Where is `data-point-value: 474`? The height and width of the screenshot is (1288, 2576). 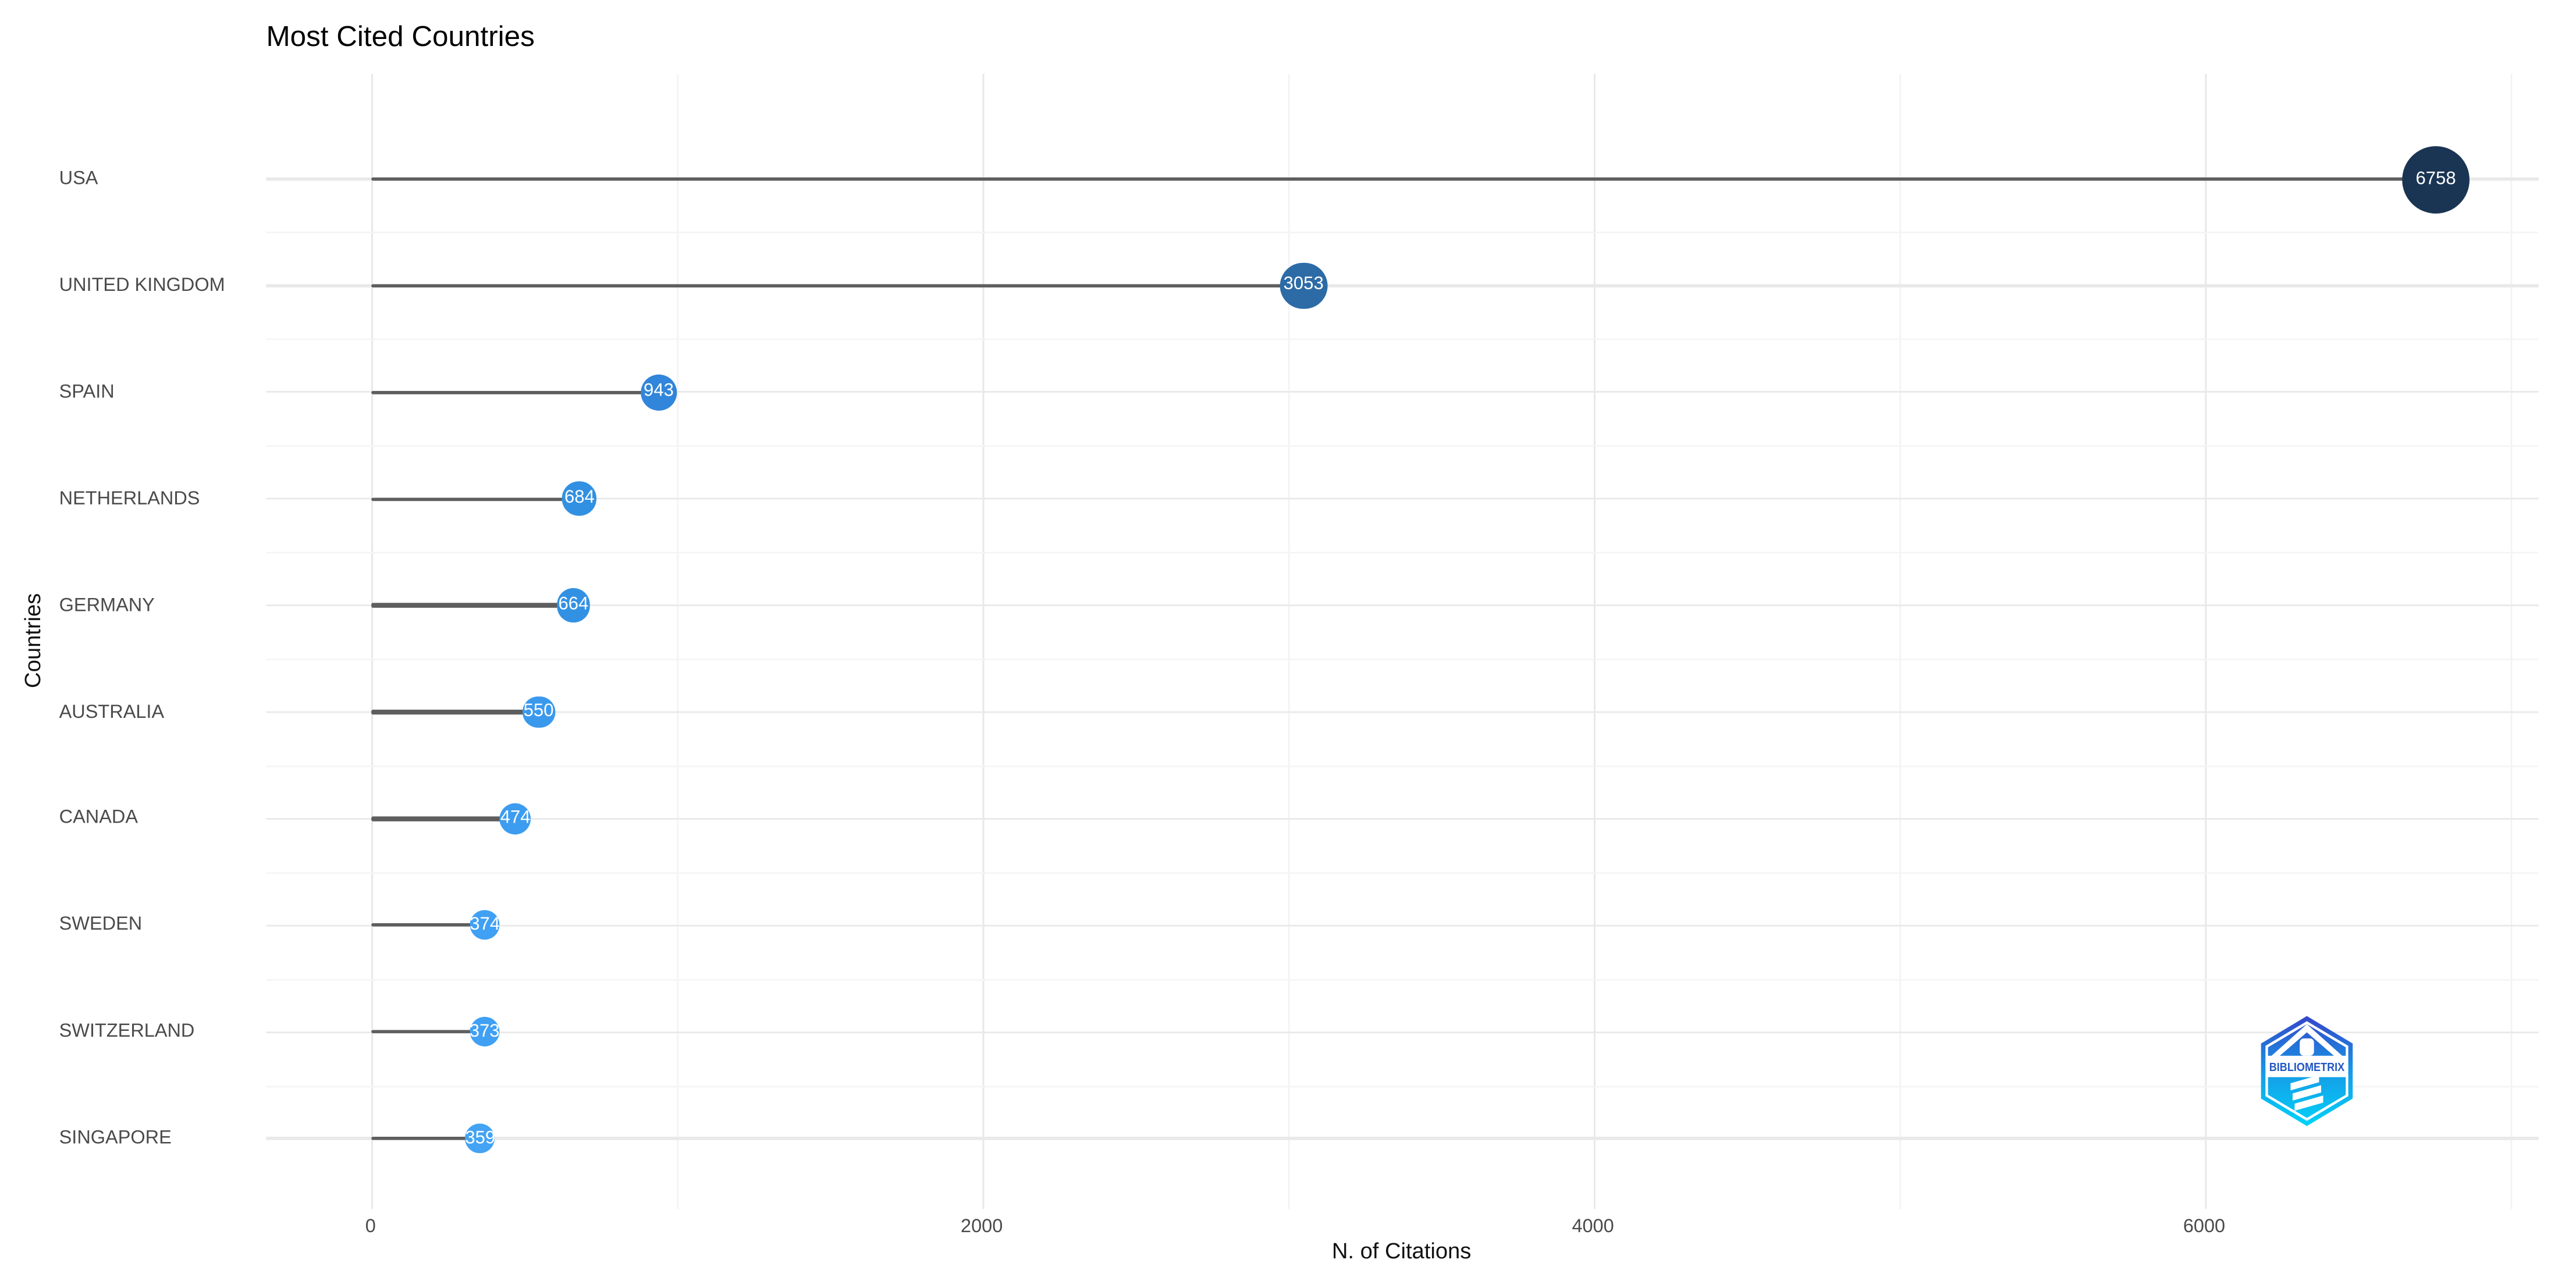 data-point-value: 474 is located at coordinates (515, 817).